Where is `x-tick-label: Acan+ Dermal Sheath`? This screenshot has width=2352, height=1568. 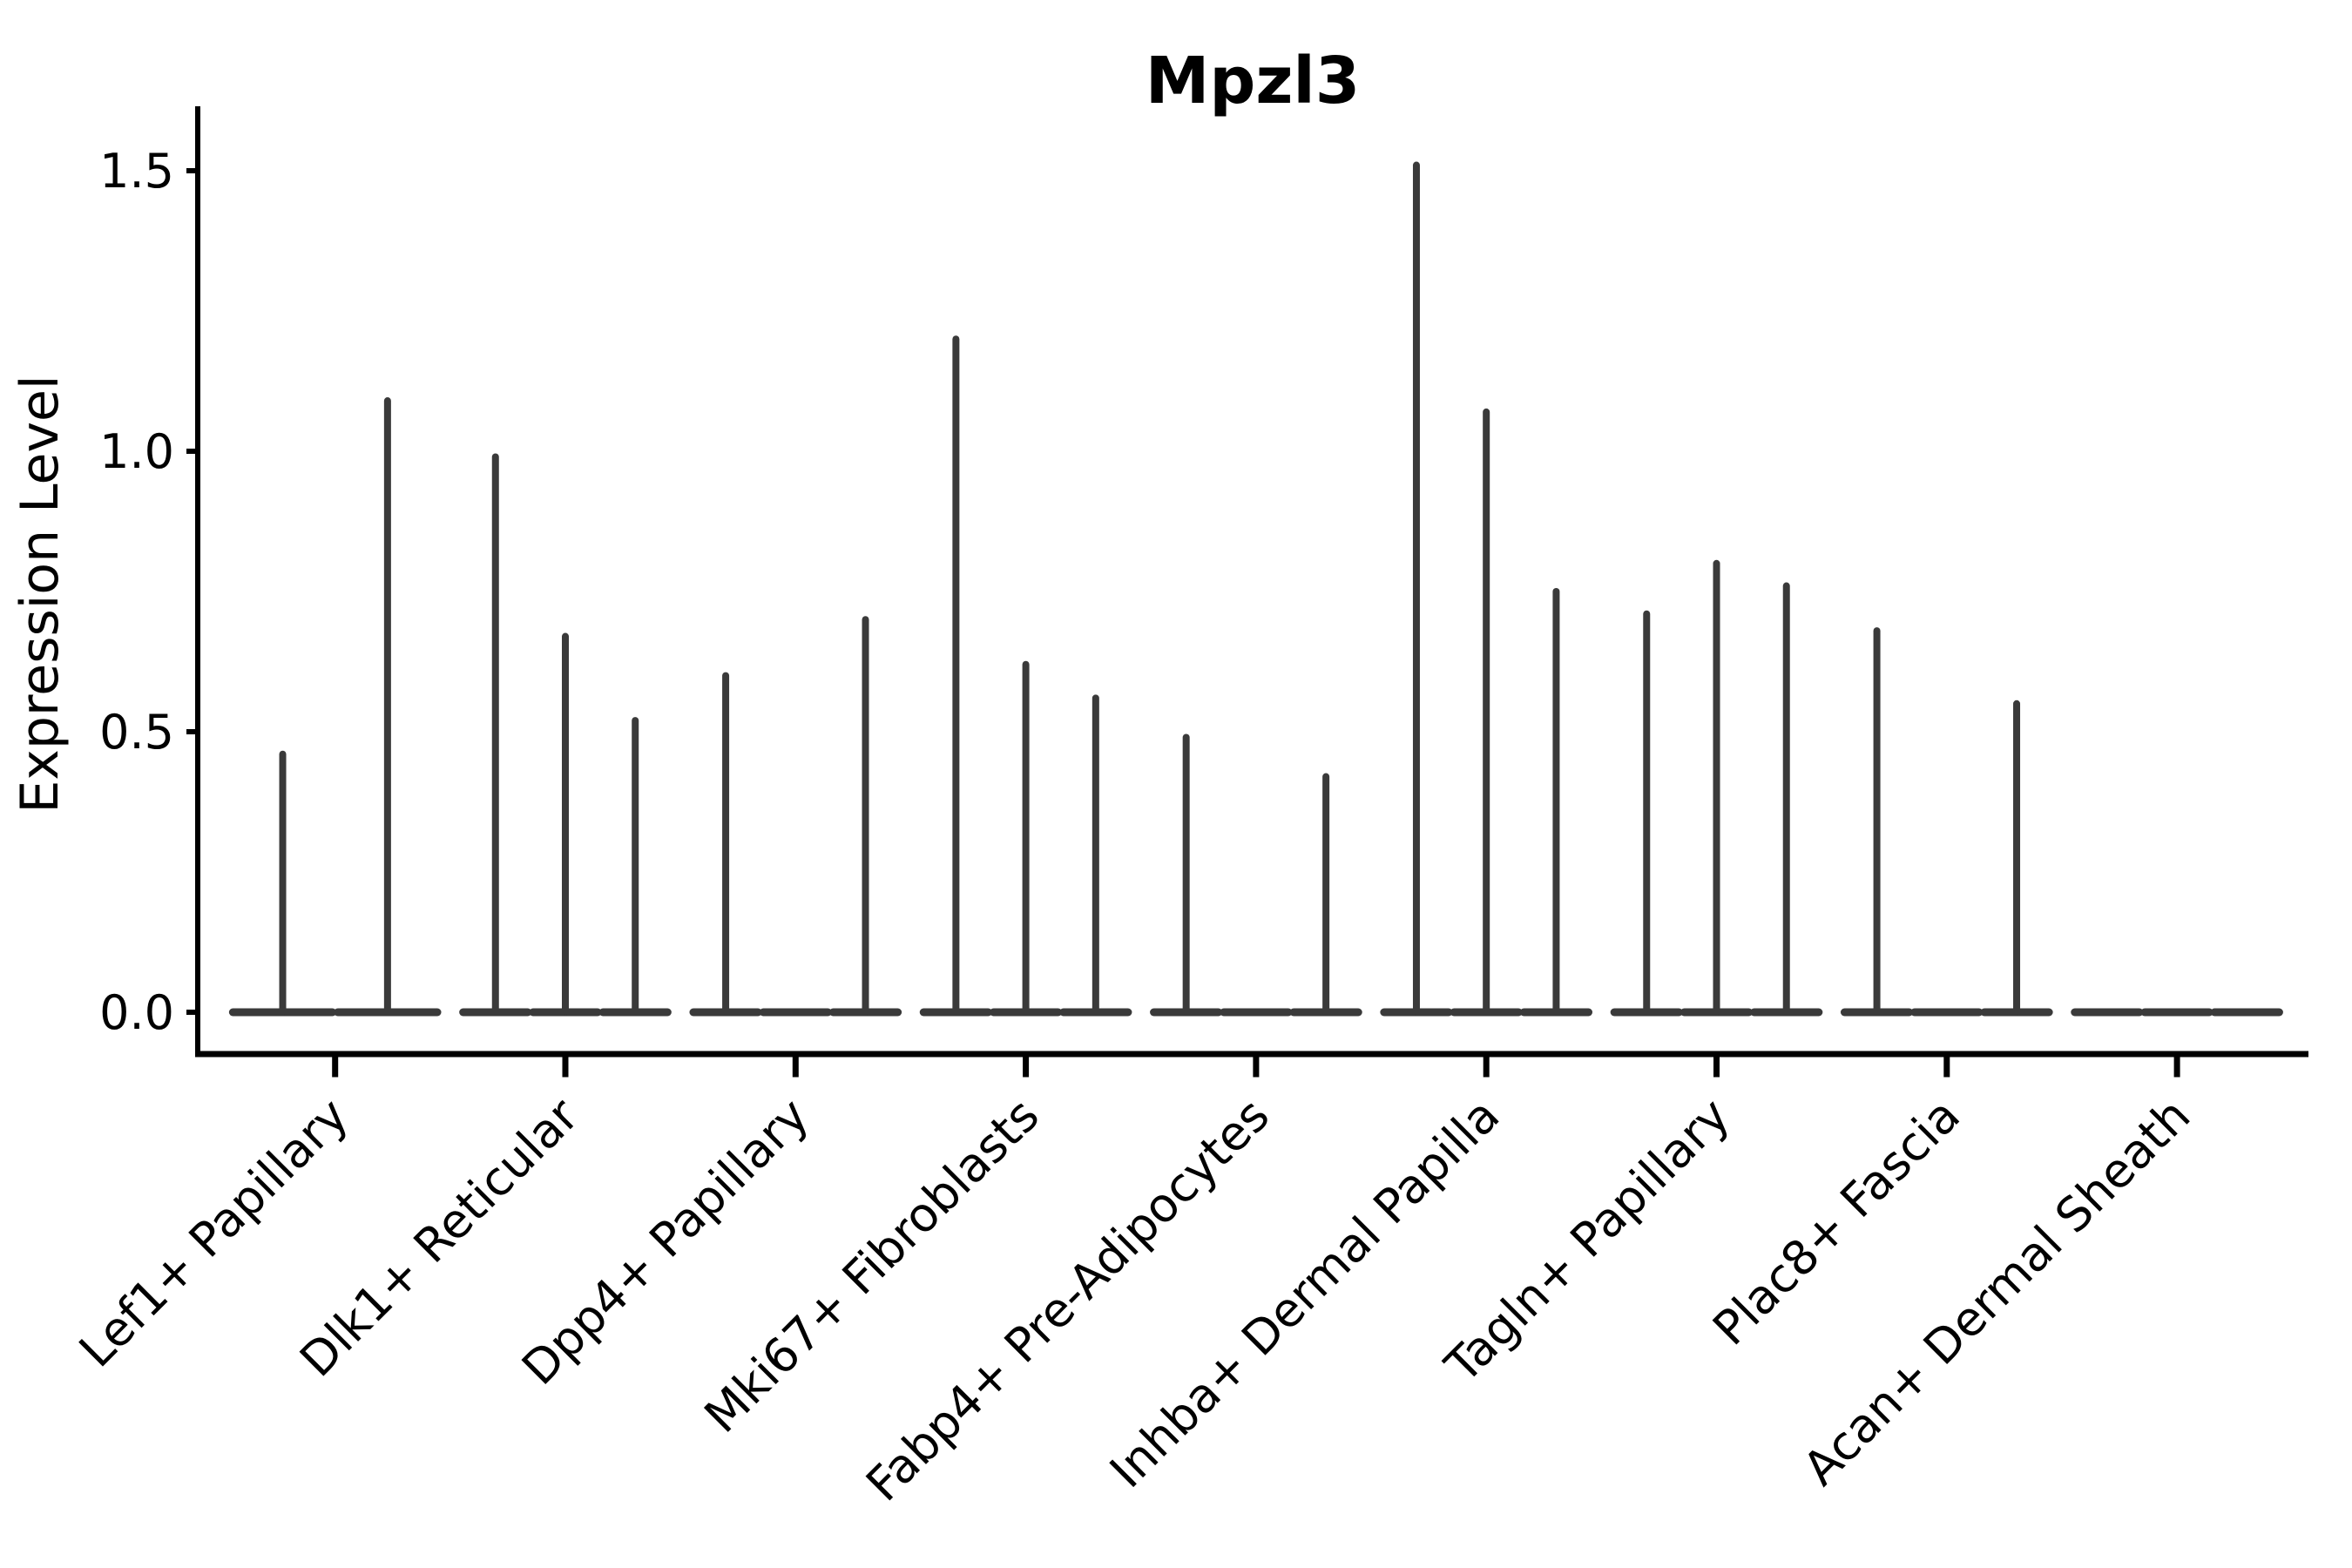 x-tick-label: Acan+ Dermal Sheath is located at coordinates (1997, 1292).